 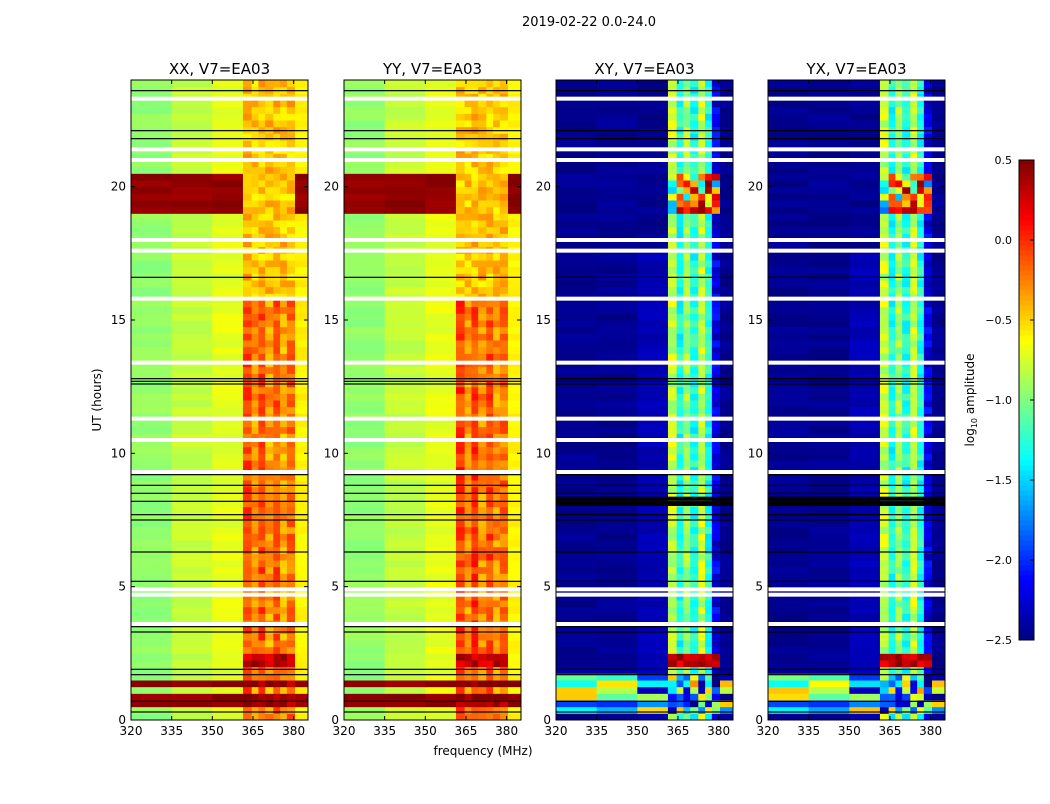 I want to click on x-tick-label: 320, so click(x=556, y=731).